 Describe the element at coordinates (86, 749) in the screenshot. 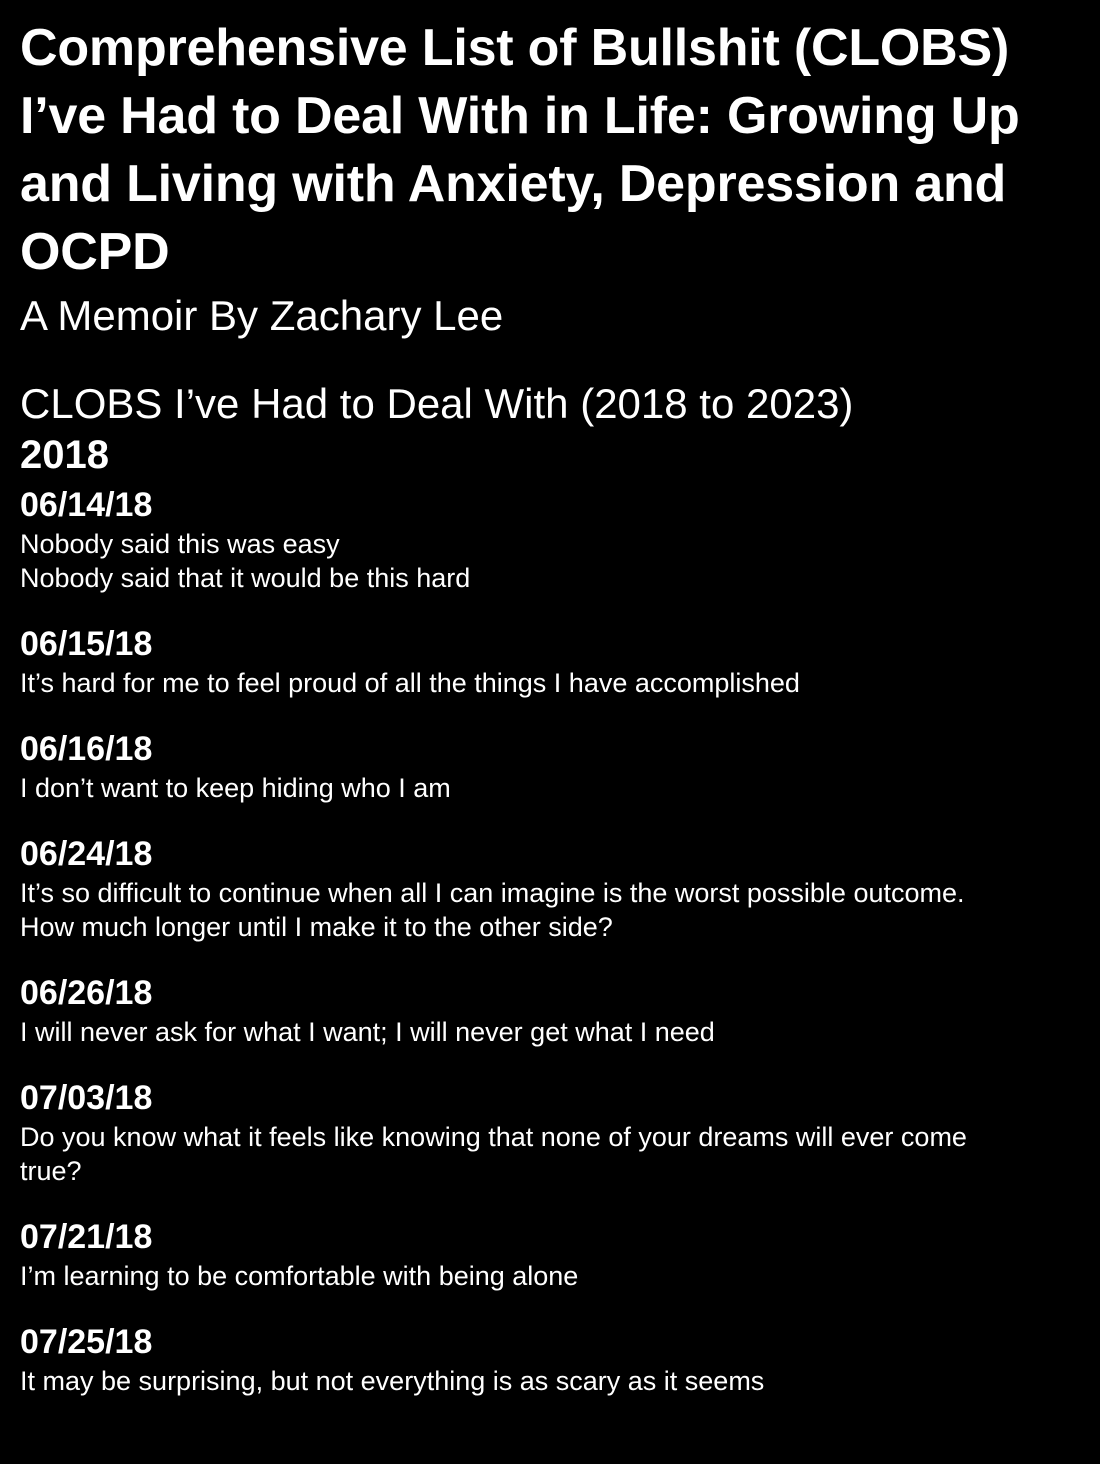

I see `entry-date: 06/16/18` at that location.